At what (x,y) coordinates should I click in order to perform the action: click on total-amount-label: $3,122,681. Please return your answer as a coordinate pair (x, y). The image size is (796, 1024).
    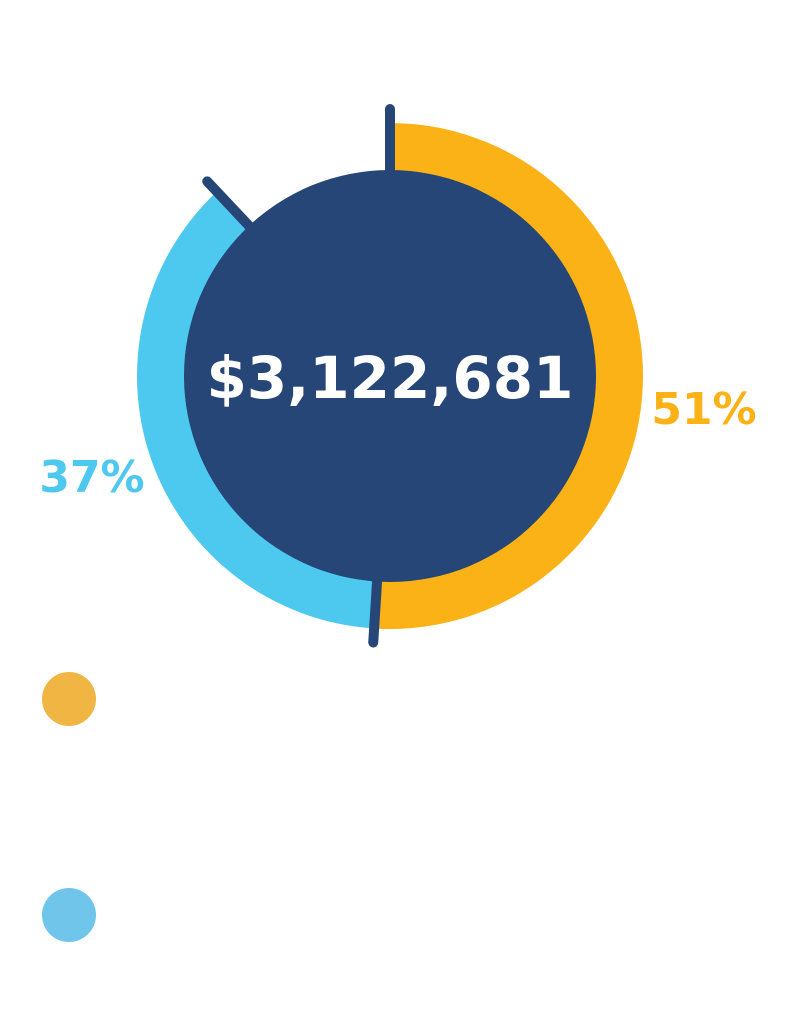
    Looking at the image, I should click on (390, 378).